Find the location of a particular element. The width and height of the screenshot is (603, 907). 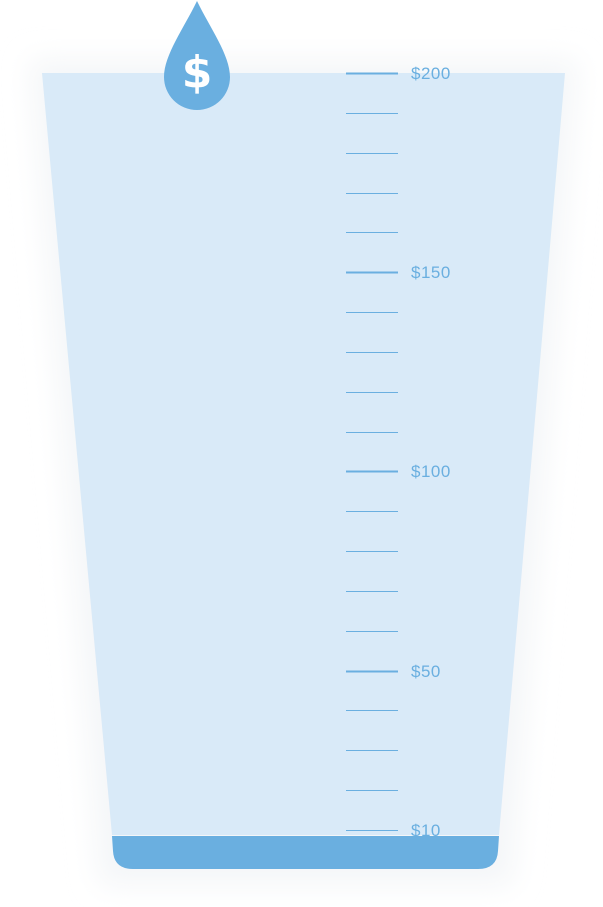

dollar-drop-icon: $ is located at coordinates (197, 55).